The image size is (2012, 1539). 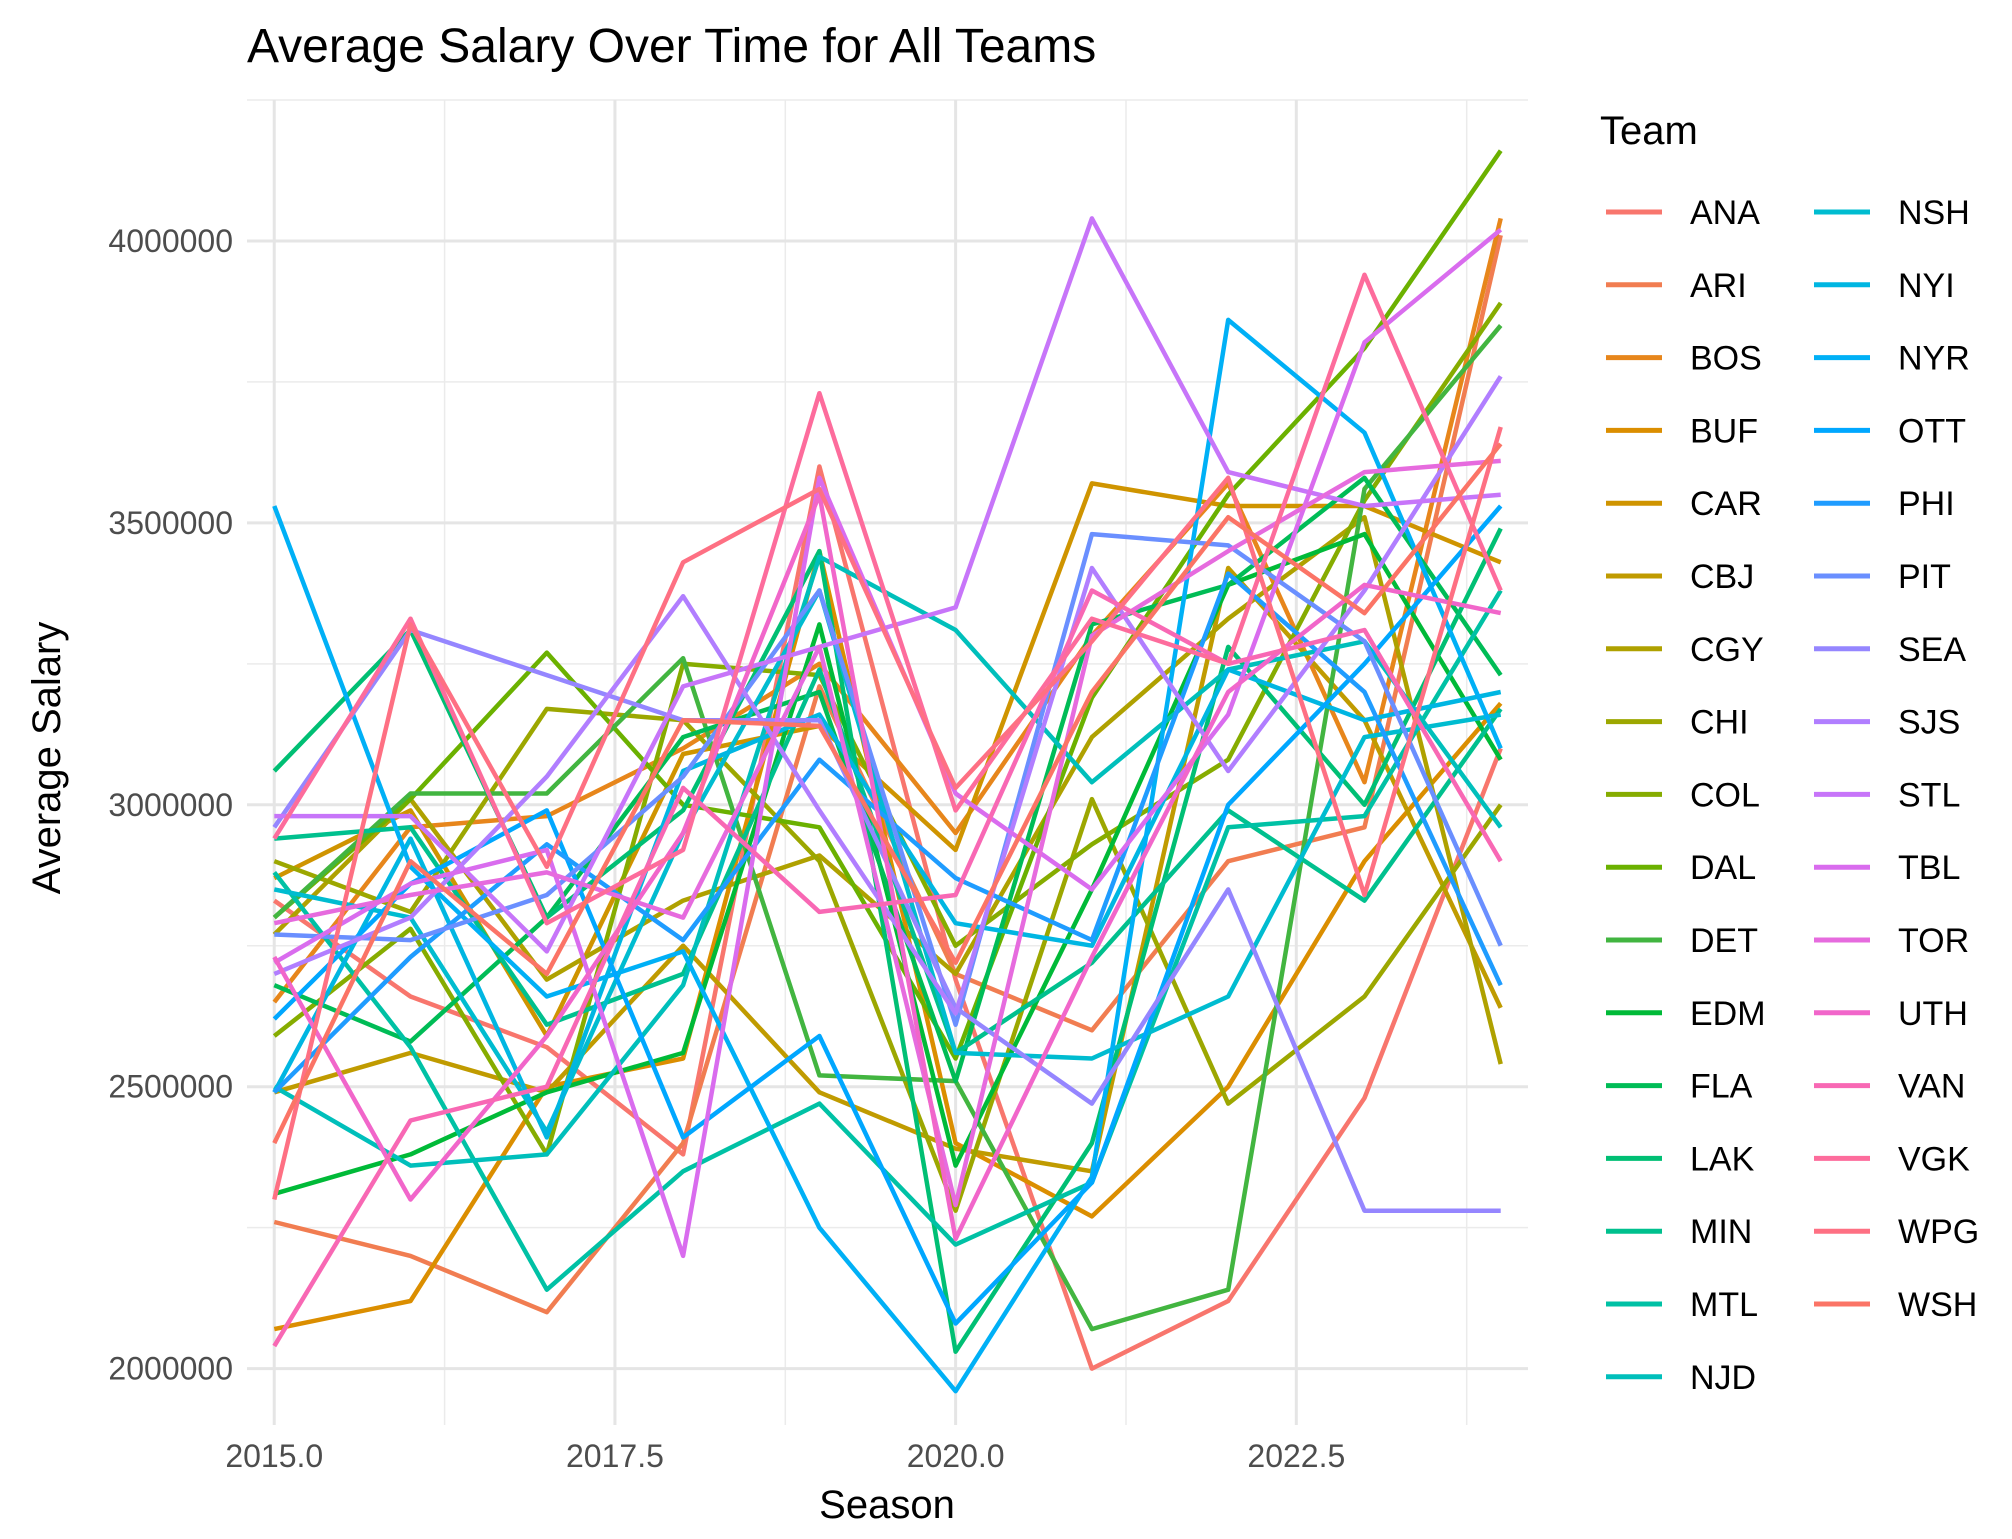 What do you see at coordinates (1937, 1305) in the screenshot?
I see `legend-label-wsh: WSH` at bounding box center [1937, 1305].